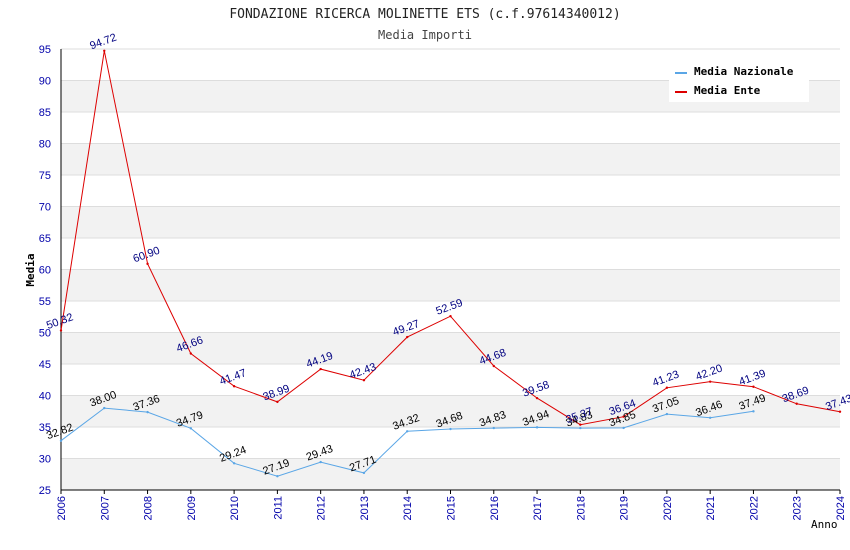 Image resolution: width=850 pixels, height=550 pixels. I want to click on y-axis-label: Media, so click(30, 269).